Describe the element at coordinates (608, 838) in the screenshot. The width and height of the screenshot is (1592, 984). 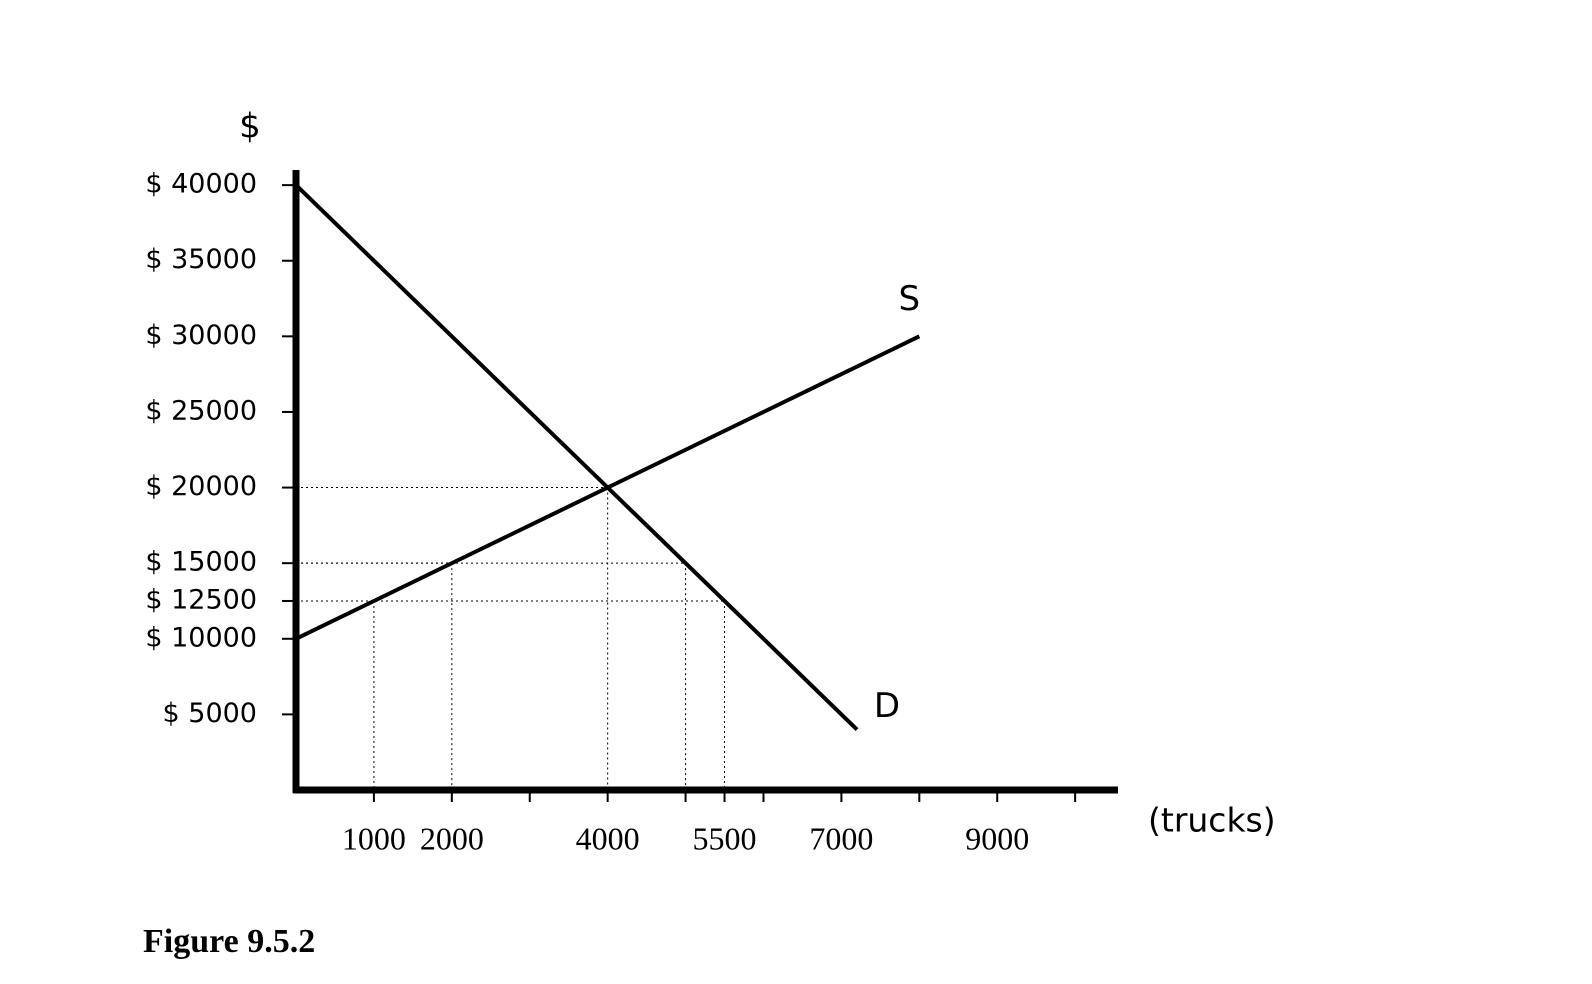
I see `x-tick-label: 4000` at that location.